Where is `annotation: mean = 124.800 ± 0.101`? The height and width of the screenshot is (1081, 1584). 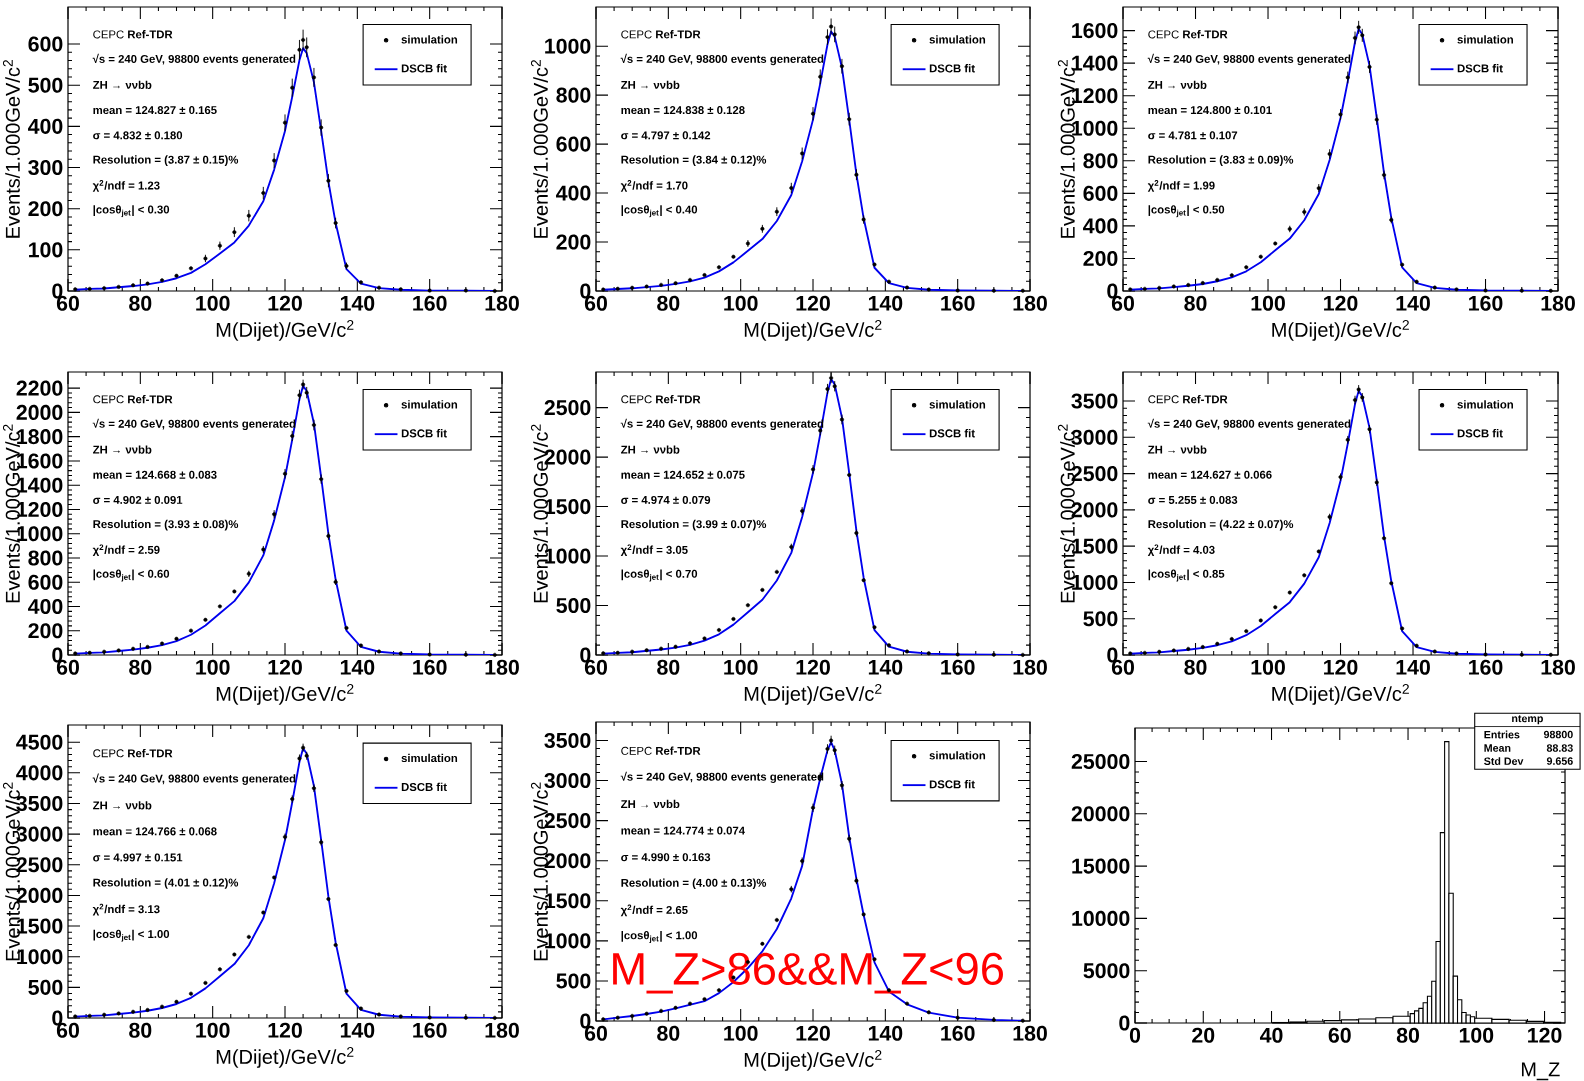 annotation: mean = 124.800 ± 0.101 is located at coordinates (1210, 110).